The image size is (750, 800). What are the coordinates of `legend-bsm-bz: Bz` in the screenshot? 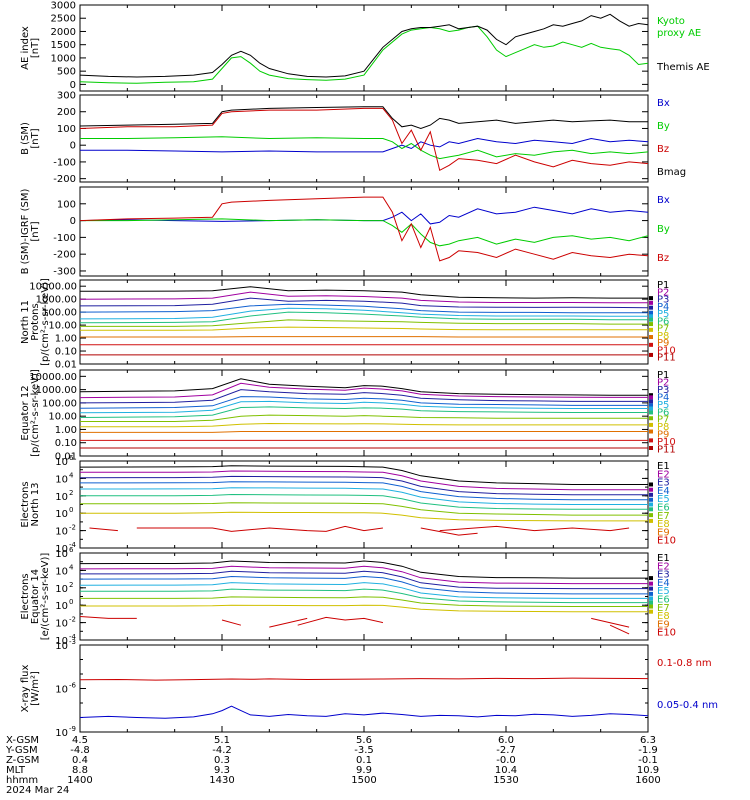 It's located at (663, 149).